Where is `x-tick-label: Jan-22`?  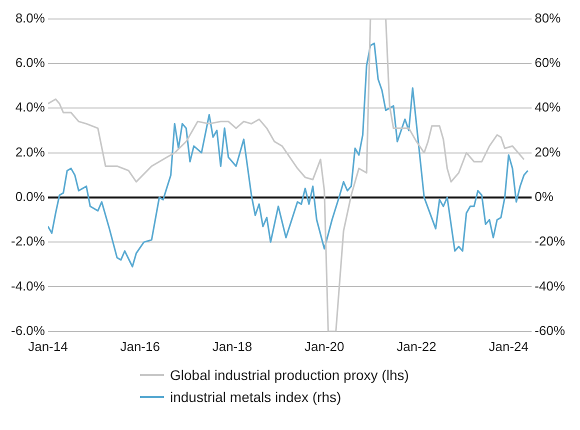 x-tick-label: Jan-22 is located at coordinates (416, 346).